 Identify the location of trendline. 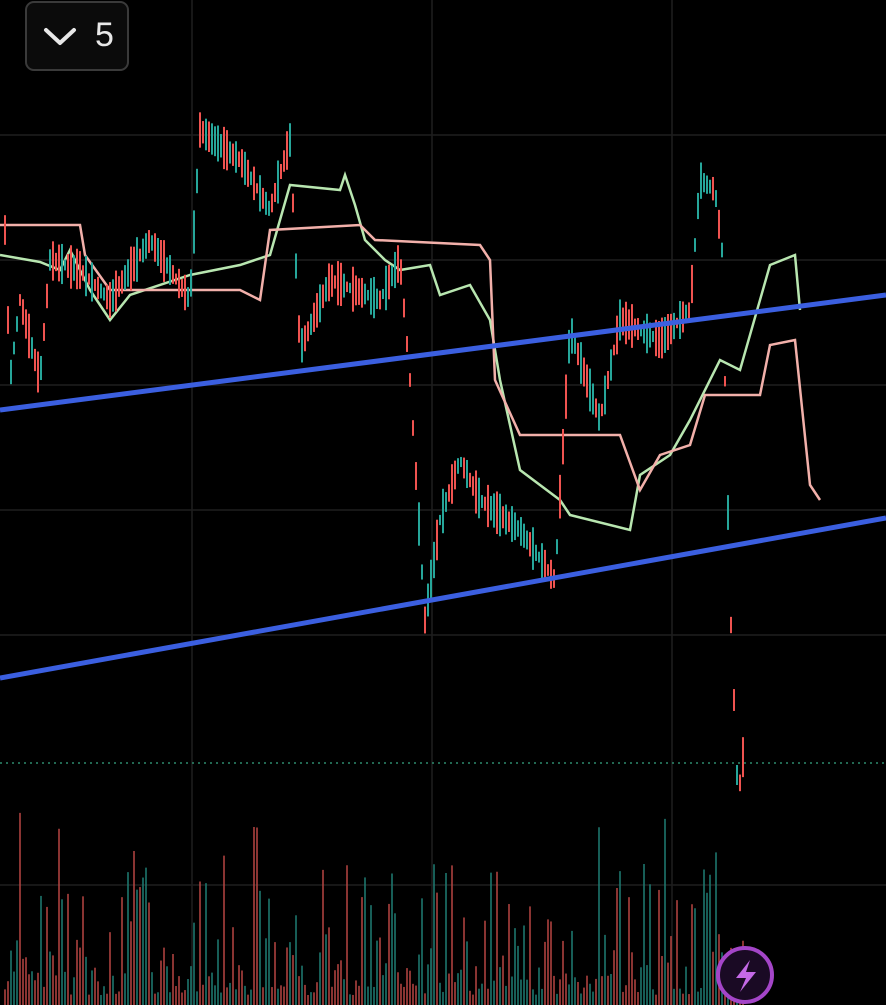
(443, 352).